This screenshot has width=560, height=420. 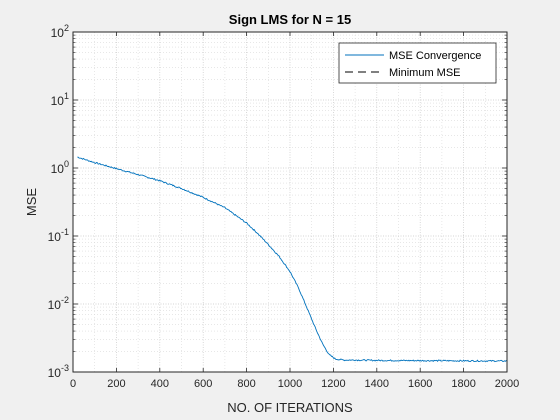 What do you see at coordinates (507, 384) in the screenshot?
I see `x-tick-label: 2000` at bounding box center [507, 384].